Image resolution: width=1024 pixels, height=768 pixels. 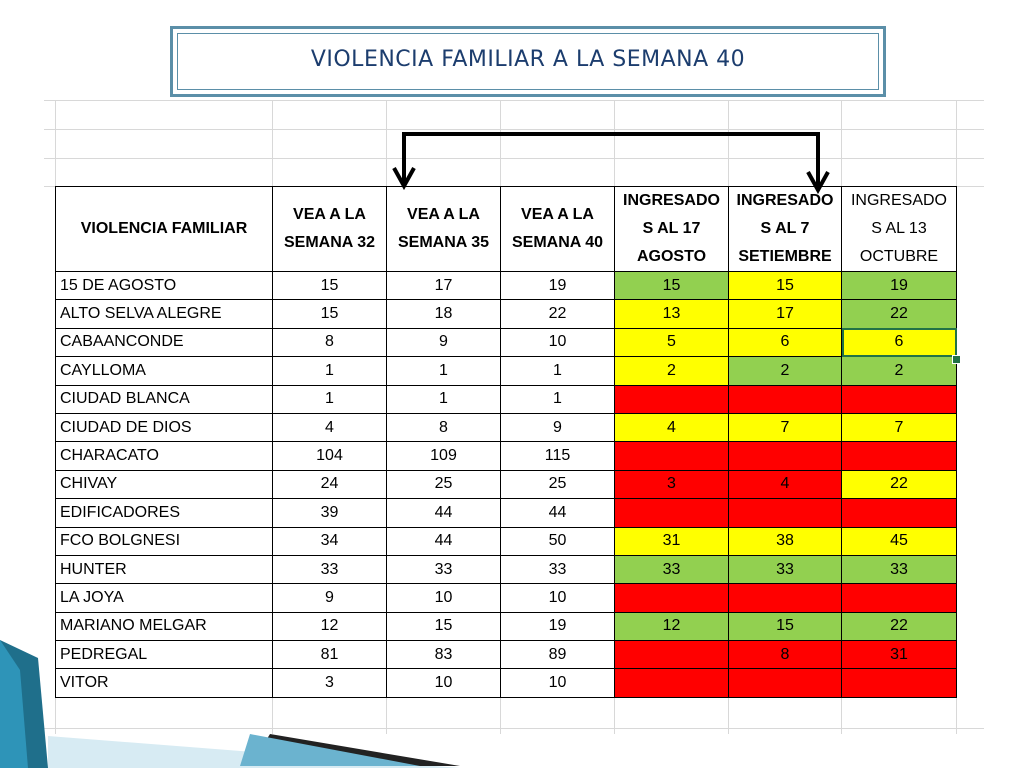 I want to click on cell-setiembre: 7, so click(x=785, y=427).